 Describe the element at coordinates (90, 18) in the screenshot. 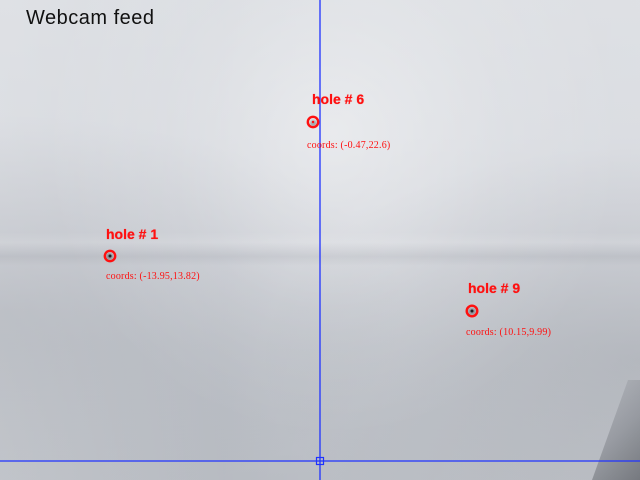

I see `window-title: Webcam feed` at that location.